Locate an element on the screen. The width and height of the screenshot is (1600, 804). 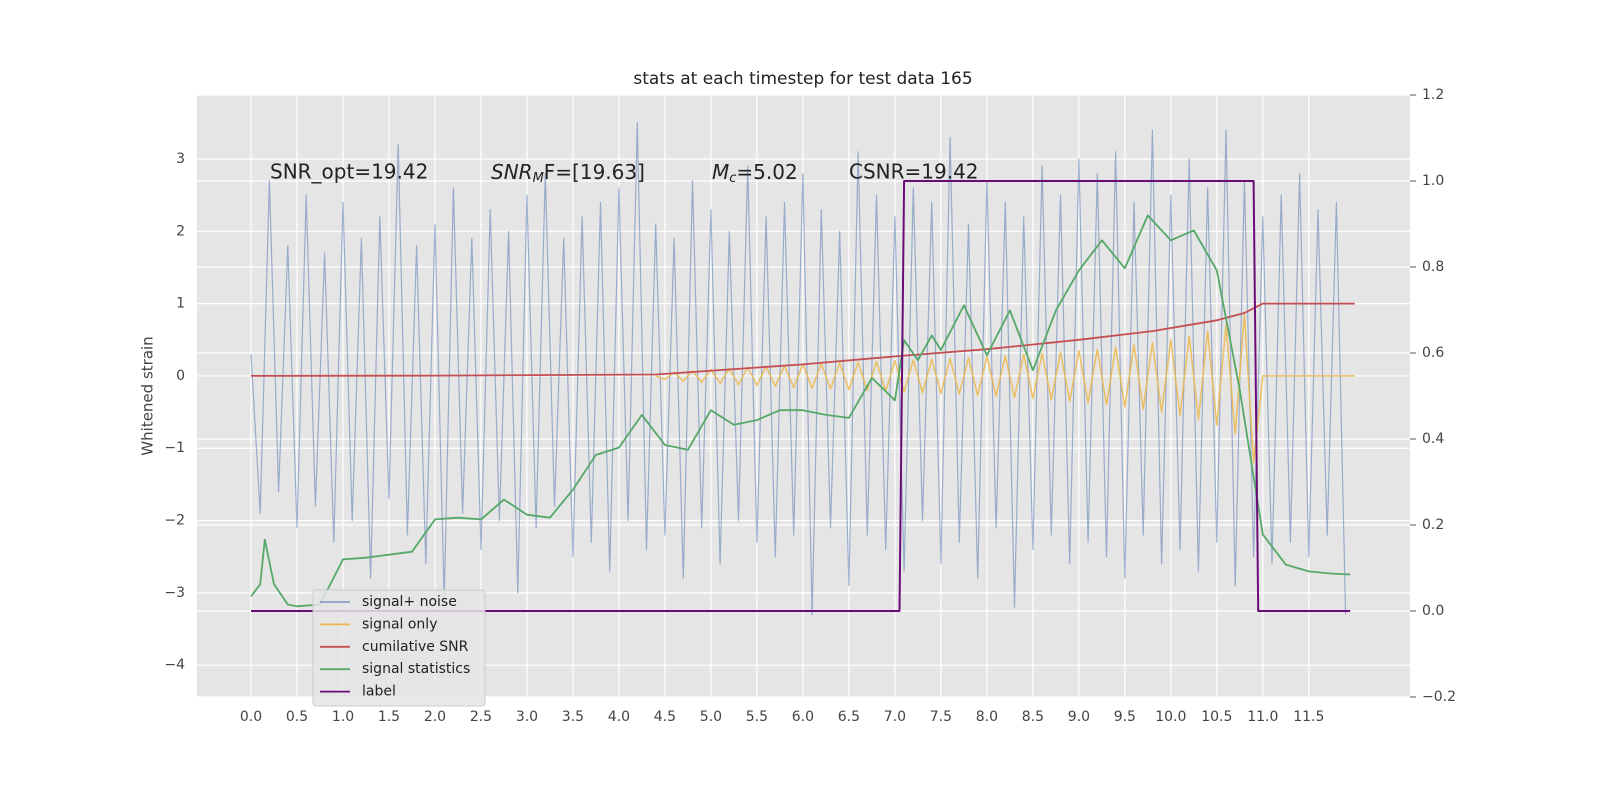
x-tick-label: 7.5 is located at coordinates (941, 717).